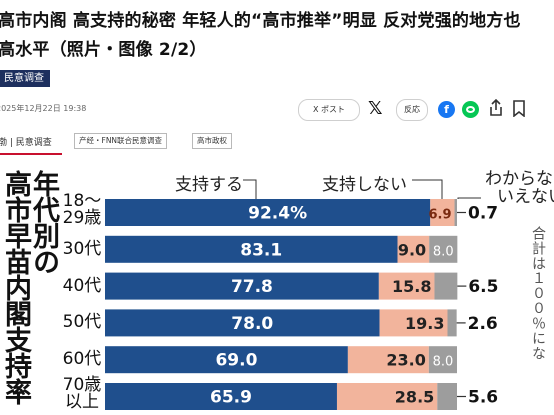 This screenshot has width=554, height=415. What do you see at coordinates (483, 287) in the screenshot?
I see `value-label-unknown-row-3: 6.5` at bounding box center [483, 287].